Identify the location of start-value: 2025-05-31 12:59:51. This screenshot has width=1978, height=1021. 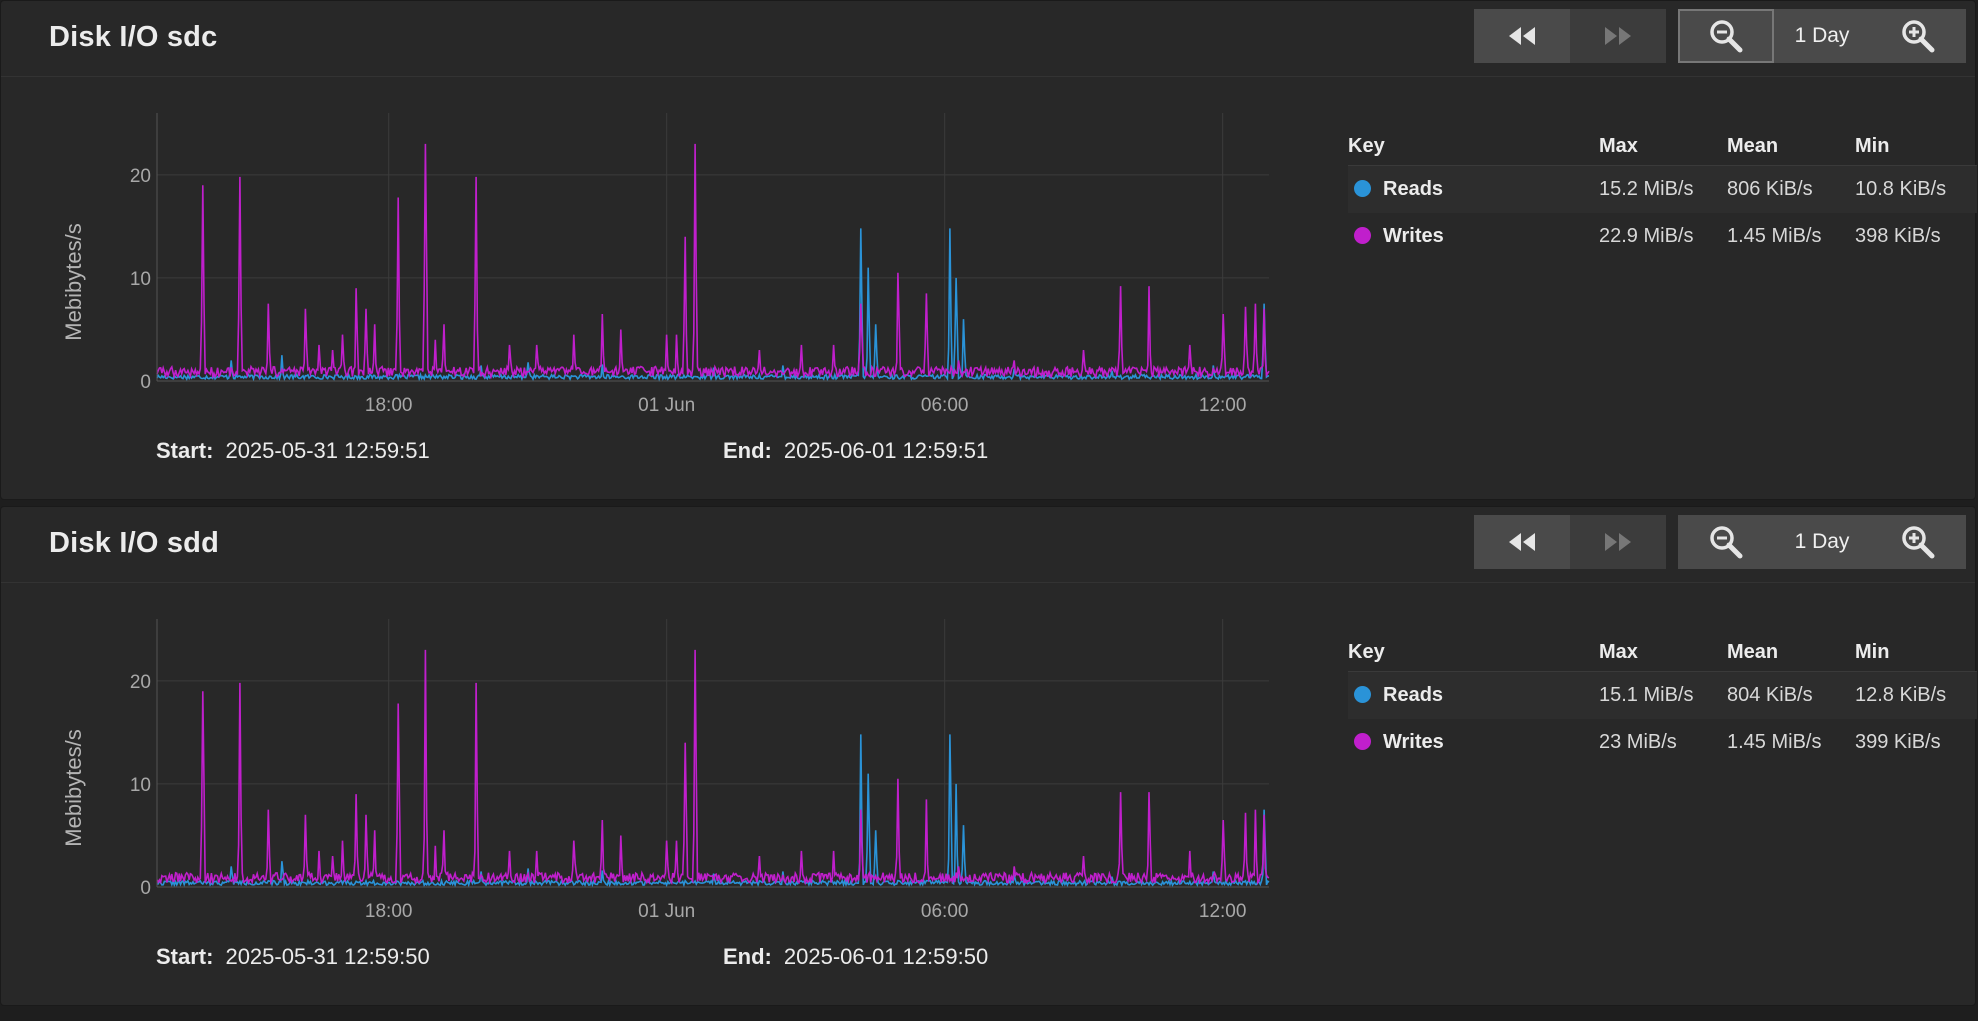
(327, 450).